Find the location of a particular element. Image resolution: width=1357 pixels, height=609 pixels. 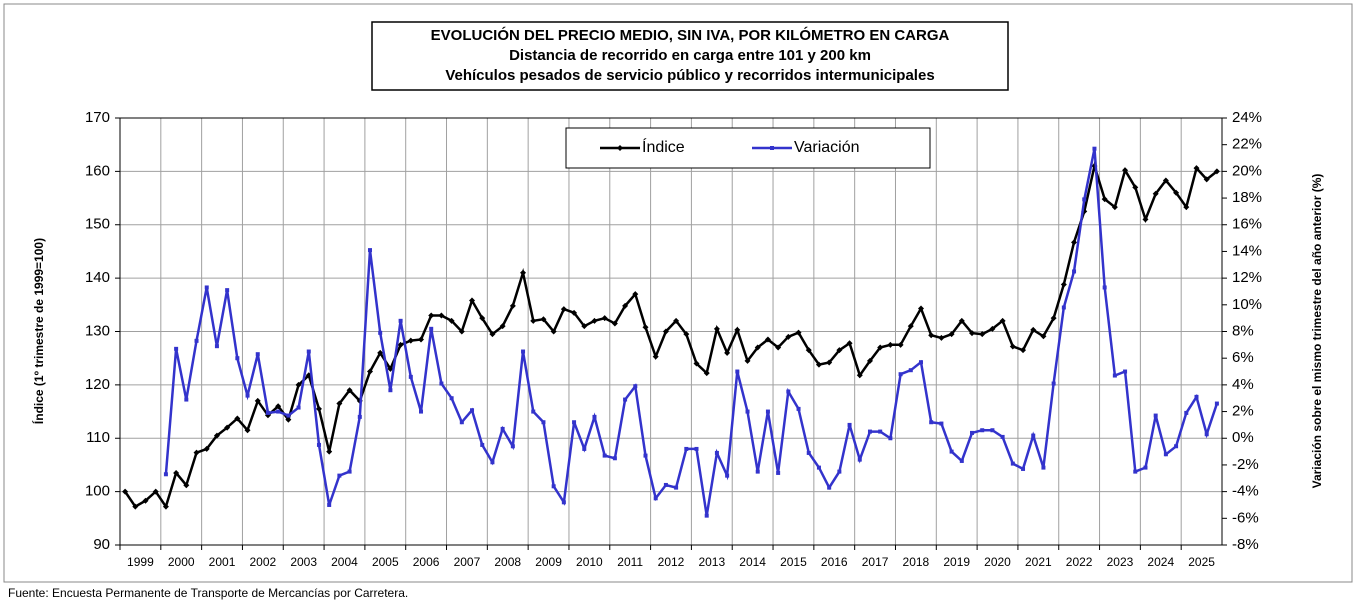

y2-tick-label: 14% is located at coordinates (1247, 250).